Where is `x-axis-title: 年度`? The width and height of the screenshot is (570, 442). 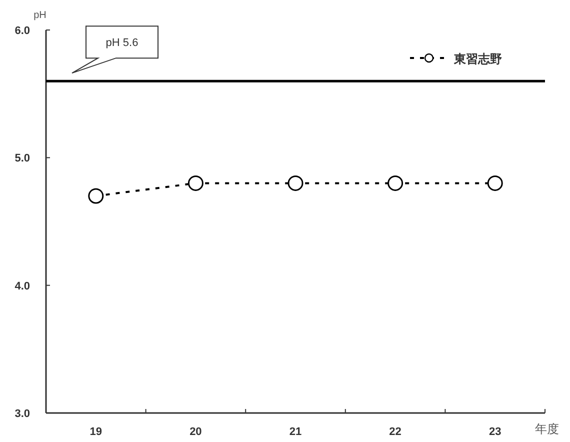
x-axis-title: 年度 is located at coordinates (547, 429).